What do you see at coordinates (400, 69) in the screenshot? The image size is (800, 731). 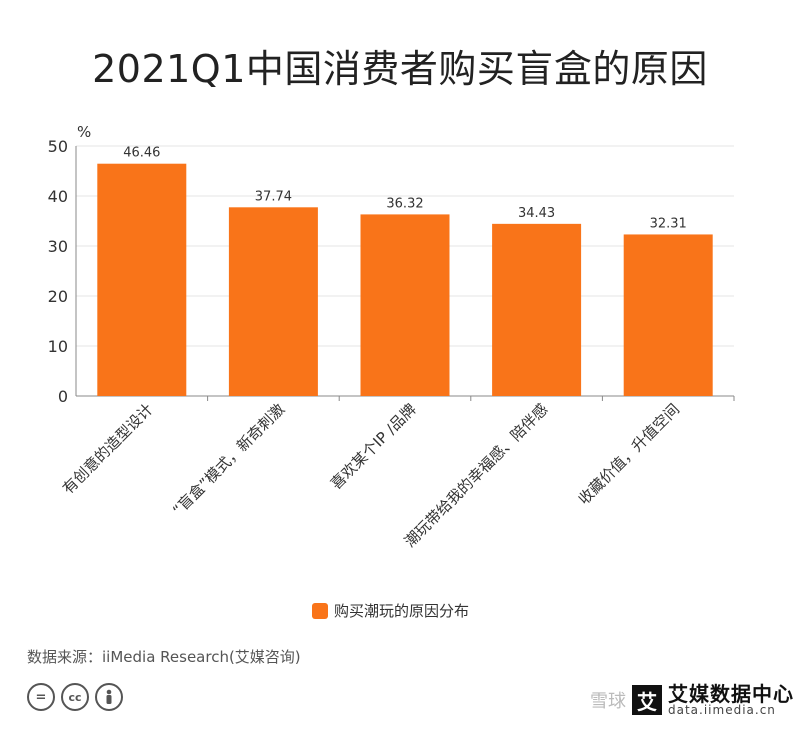 I see `chart-title: 2021Q1中国消费者购买盲盒的原因` at bounding box center [400, 69].